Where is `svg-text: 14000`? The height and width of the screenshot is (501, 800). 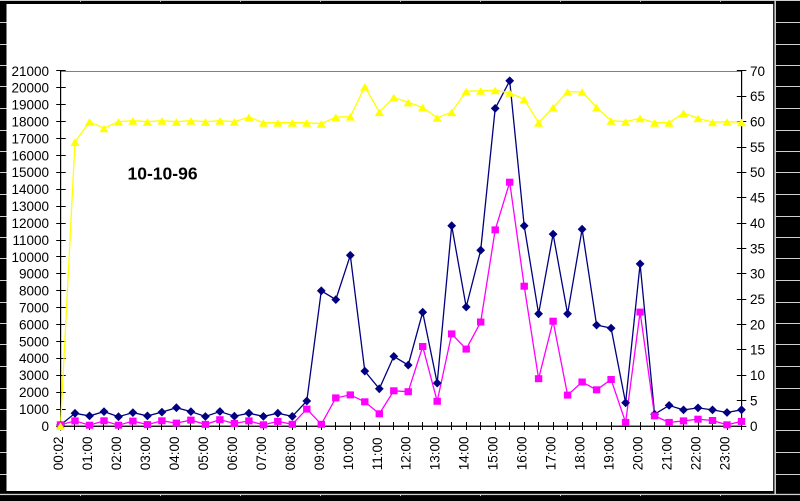 svg-text: 14000 is located at coordinates (30, 189).